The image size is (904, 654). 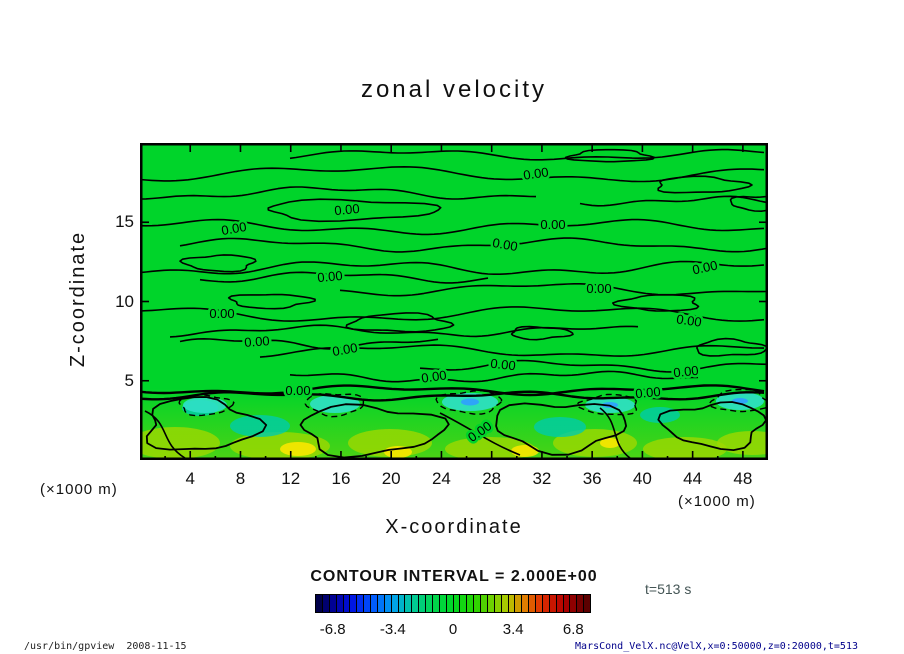 I want to click on y-tick-label: 15, so click(x=124, y=222).